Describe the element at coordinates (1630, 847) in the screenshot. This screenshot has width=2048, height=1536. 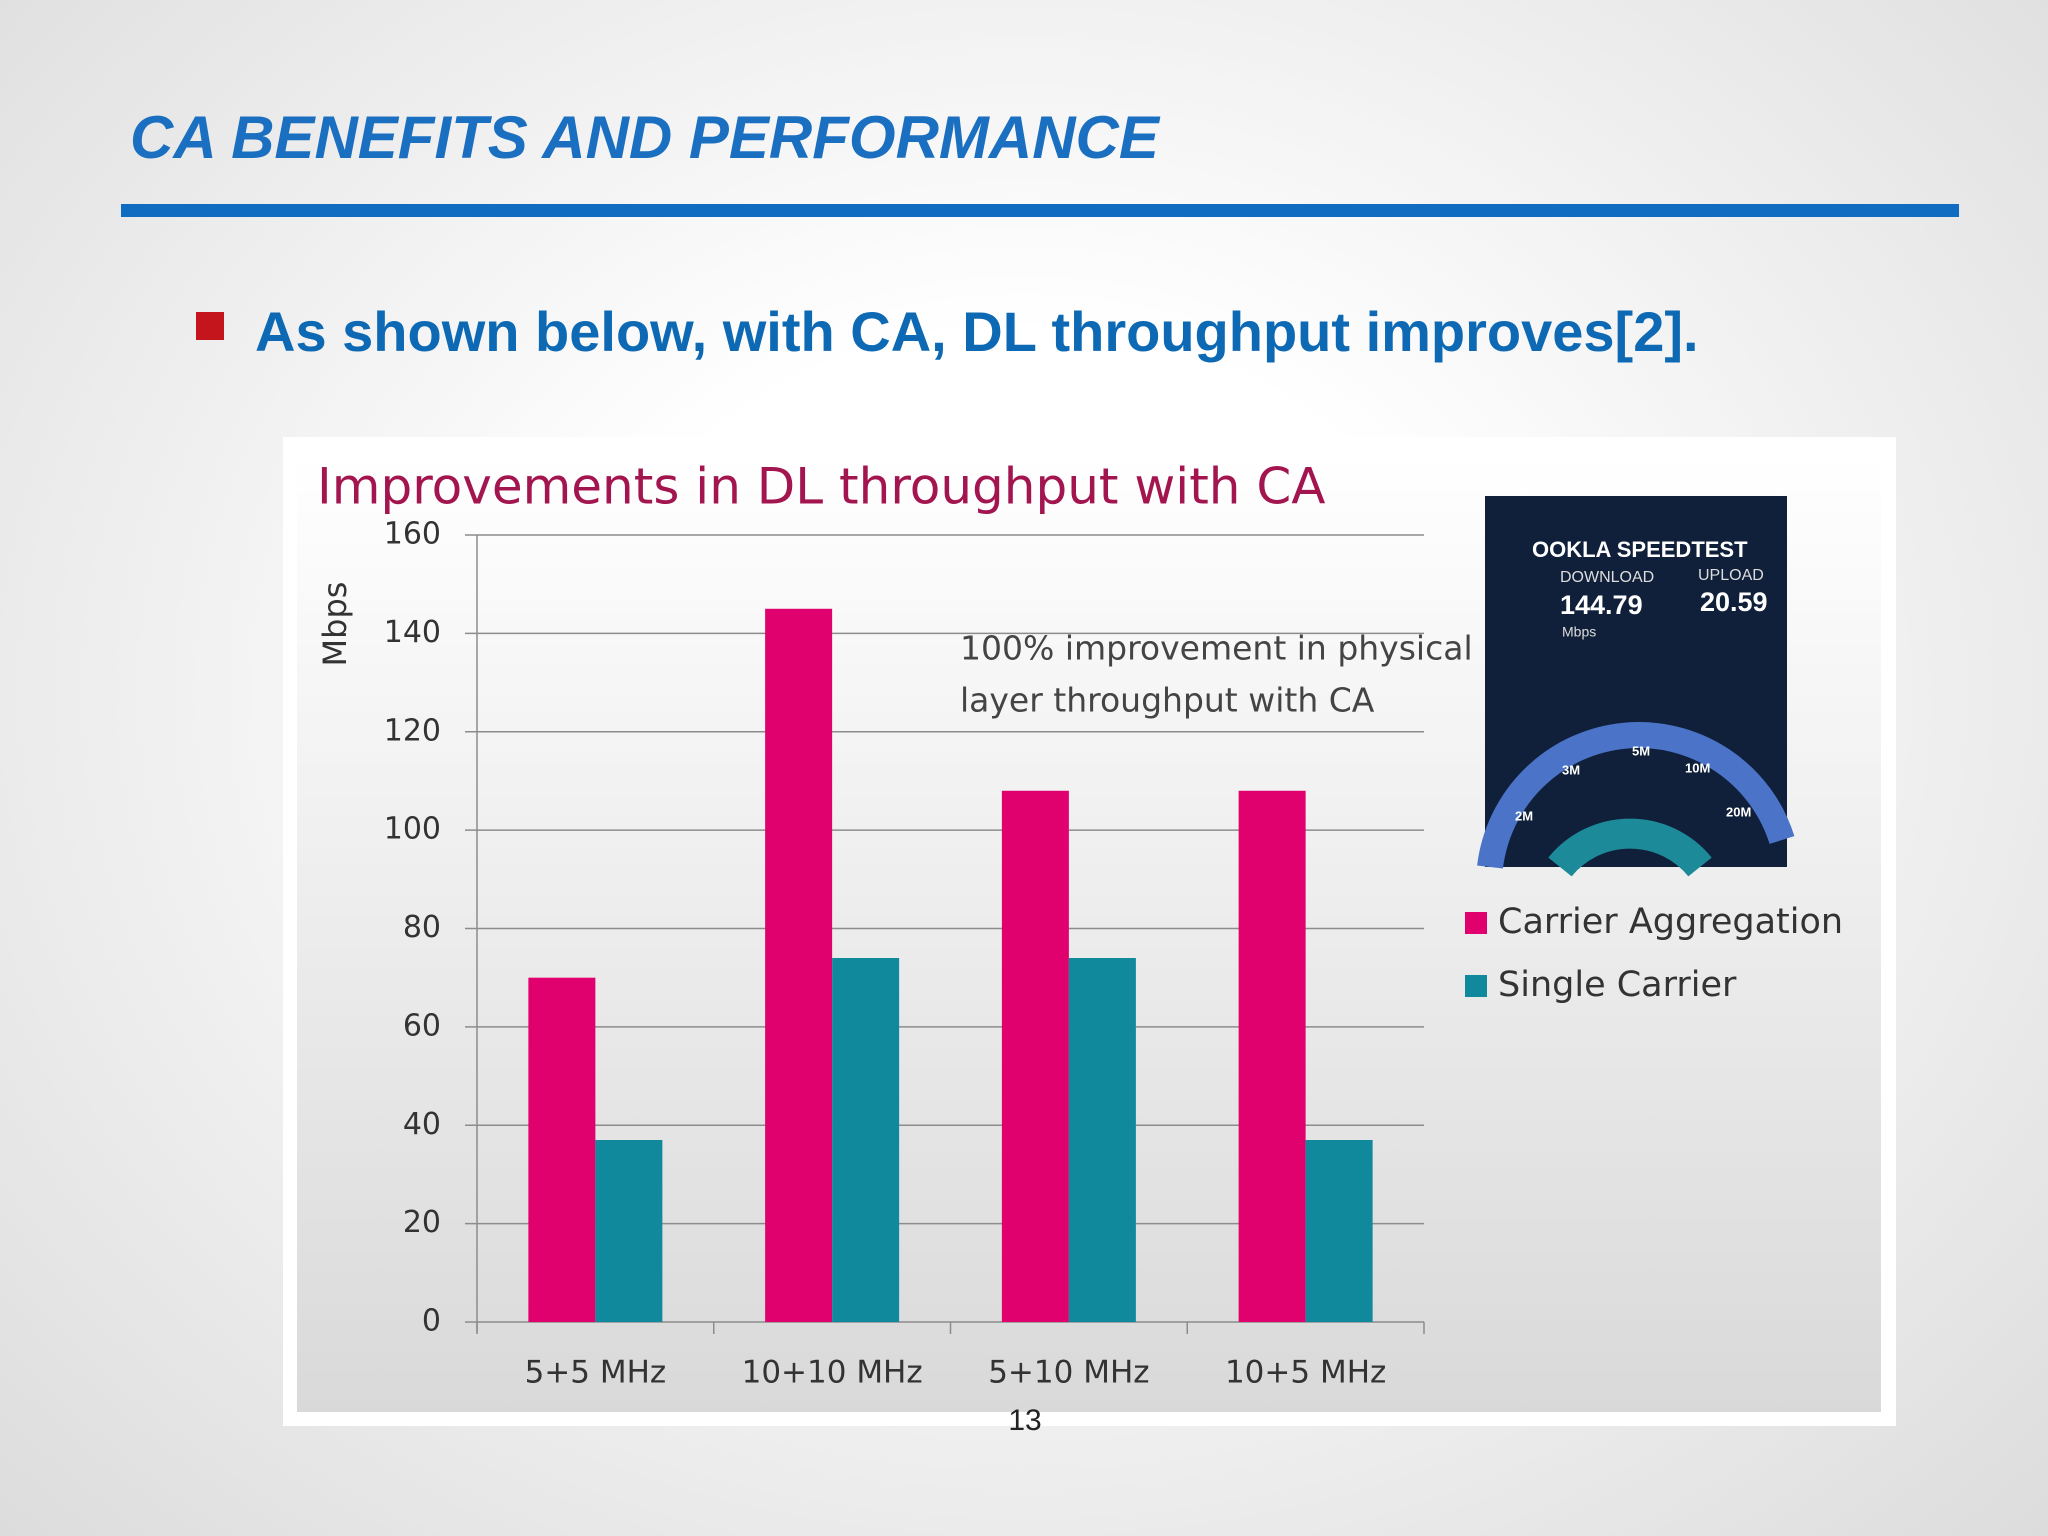
I see `gauge-core` at that location.